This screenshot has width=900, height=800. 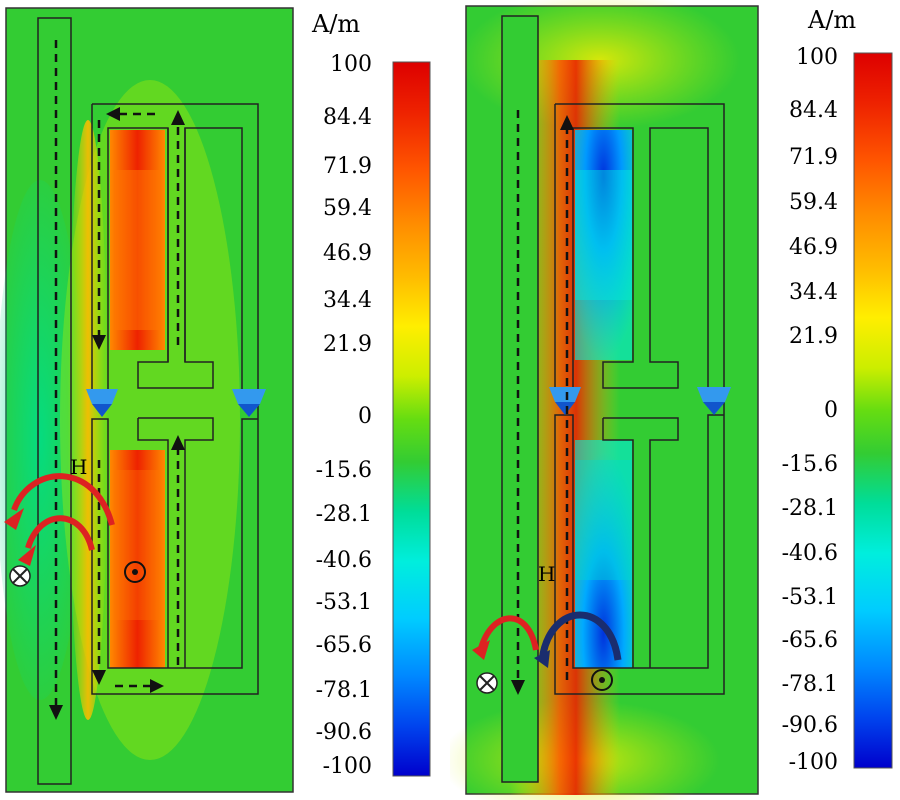 I want to click on out-of-page-symbol-left, so click(x=135, y=572).